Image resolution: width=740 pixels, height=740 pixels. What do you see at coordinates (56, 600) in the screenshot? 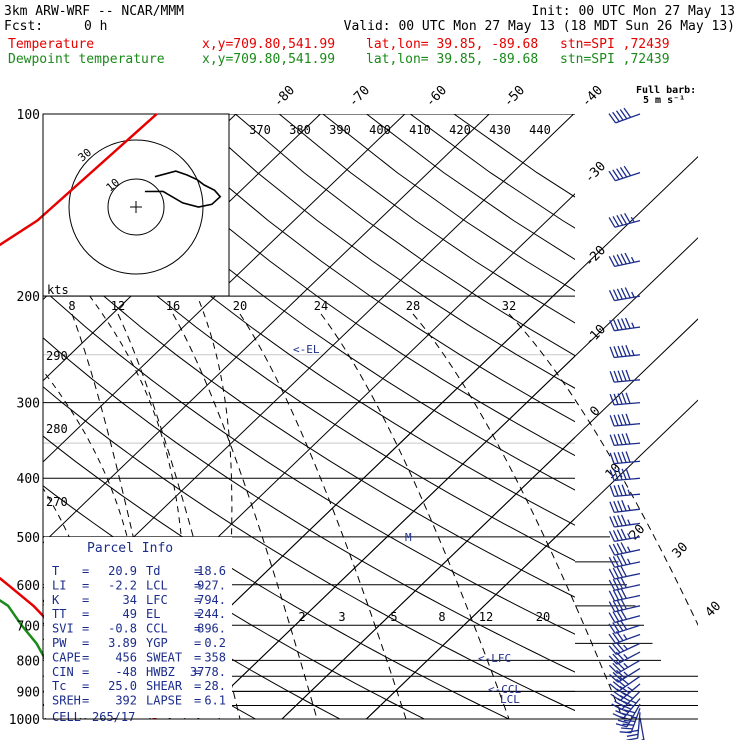
I see `parcel-key-K: K` at bounding box center [56, 600].